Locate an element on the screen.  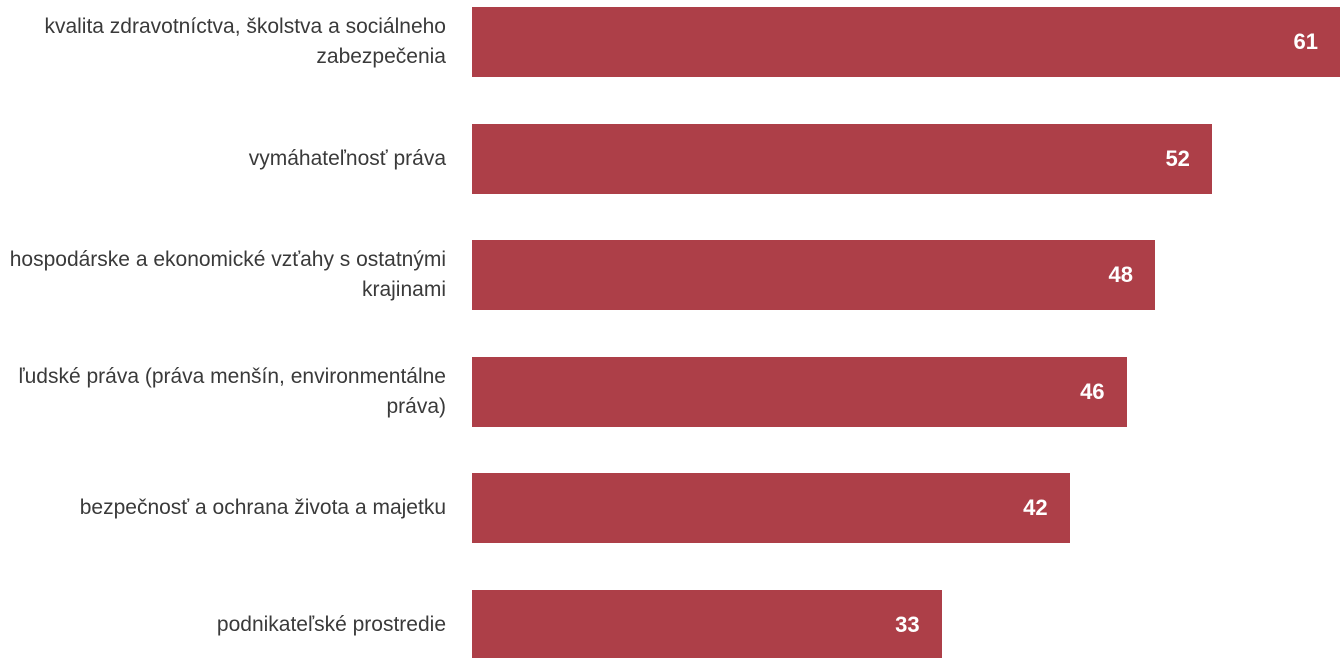
value-label: 42 is located at coordinates (1035, 507).